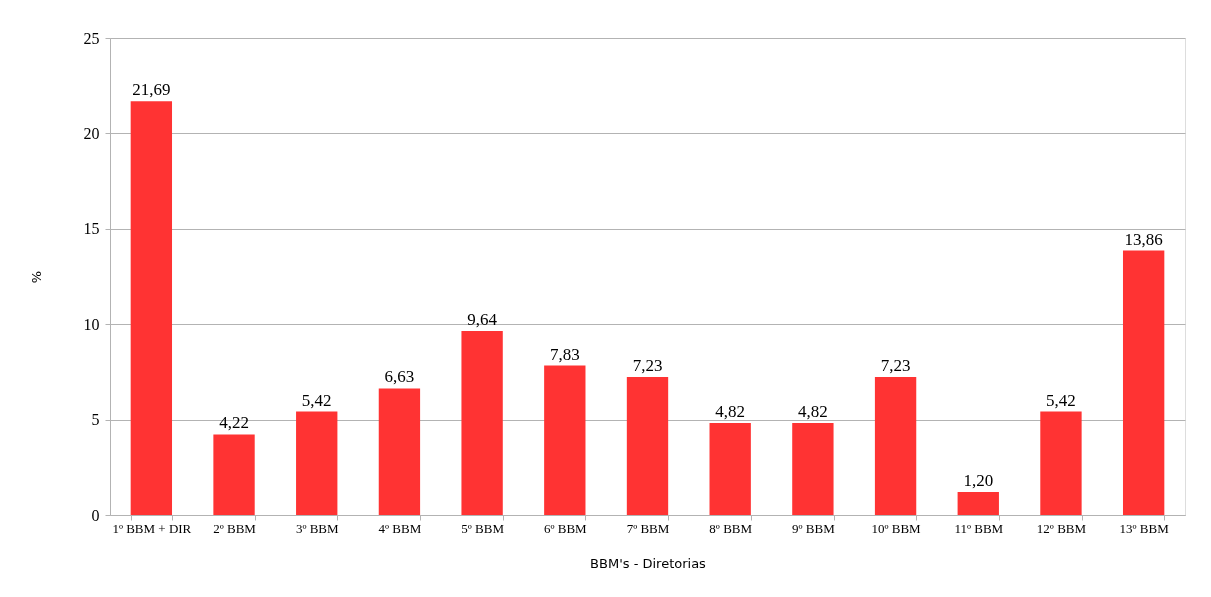  What do you see at coordinates (95, 420) in the screenshot?
I see `y-tick-label: 5` at bounding box center [95, 420].